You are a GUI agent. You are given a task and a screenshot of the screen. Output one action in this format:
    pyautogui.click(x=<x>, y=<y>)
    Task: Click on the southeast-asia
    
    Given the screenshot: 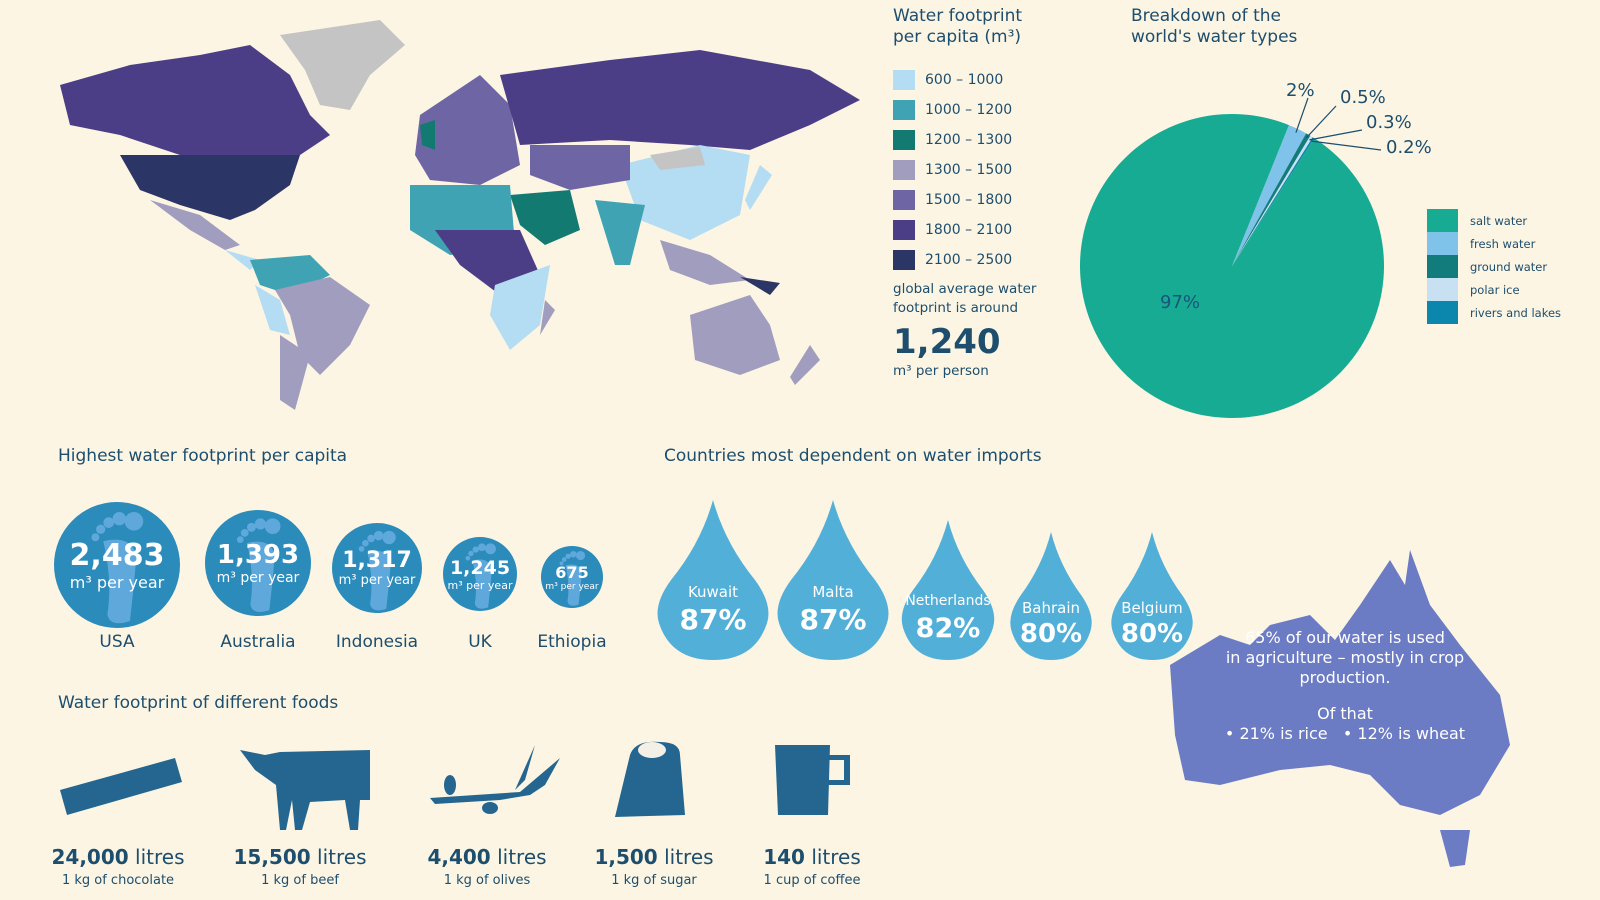 What is the action you would take?
    pyautogui.click(x=705, y=262)
    